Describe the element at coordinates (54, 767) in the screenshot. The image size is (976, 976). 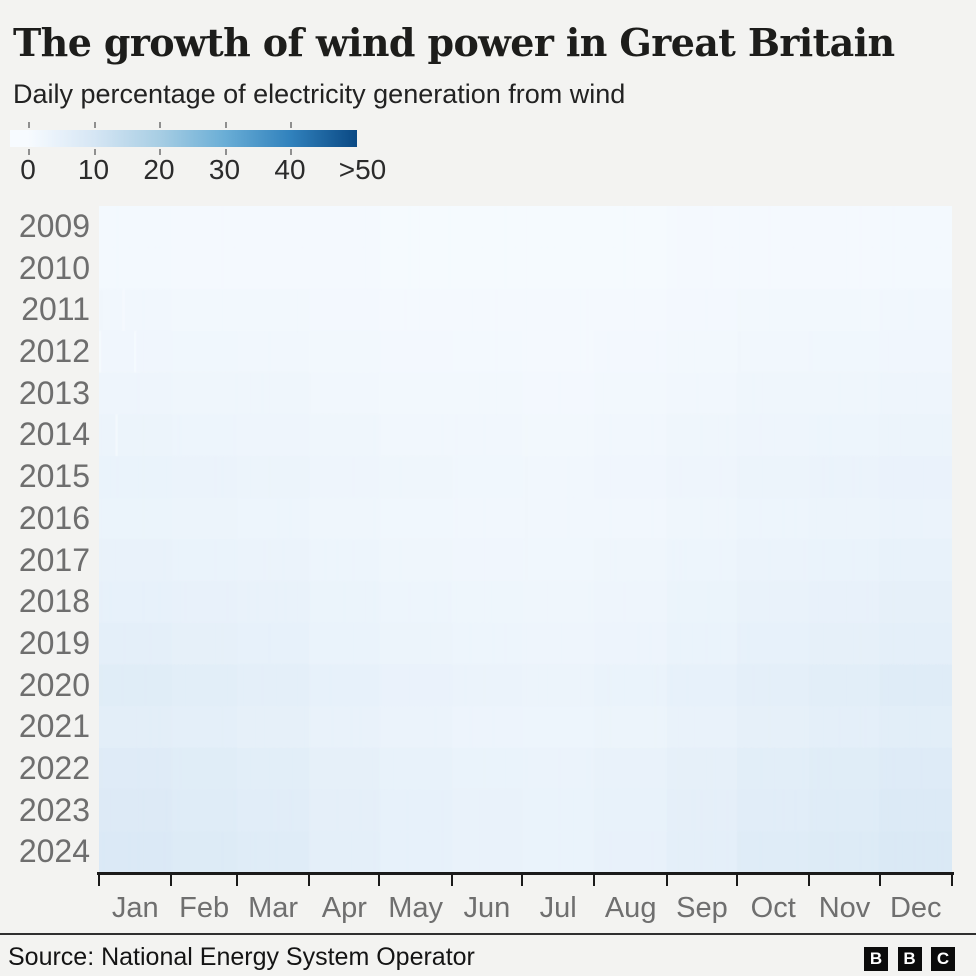
I see `year-label: 2022` at that location.